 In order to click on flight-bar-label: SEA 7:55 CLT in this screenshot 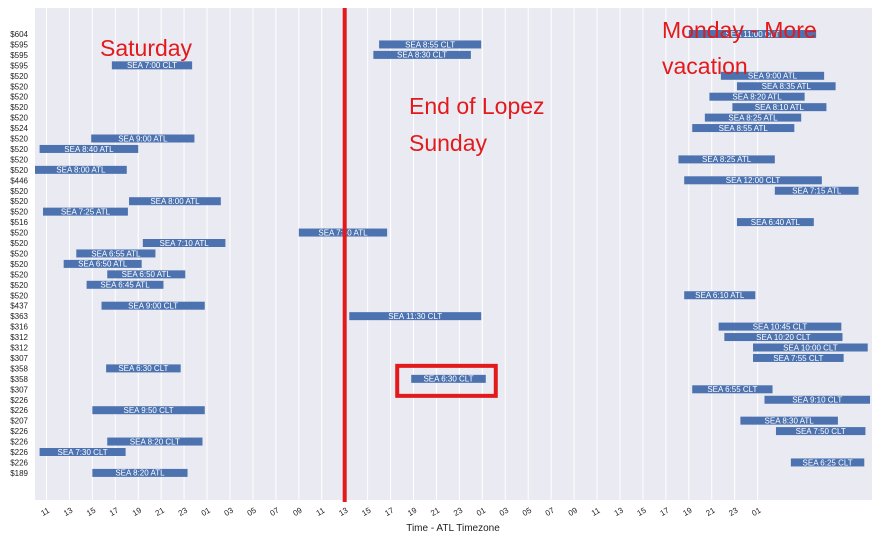, I will do `click(798, 358)`.